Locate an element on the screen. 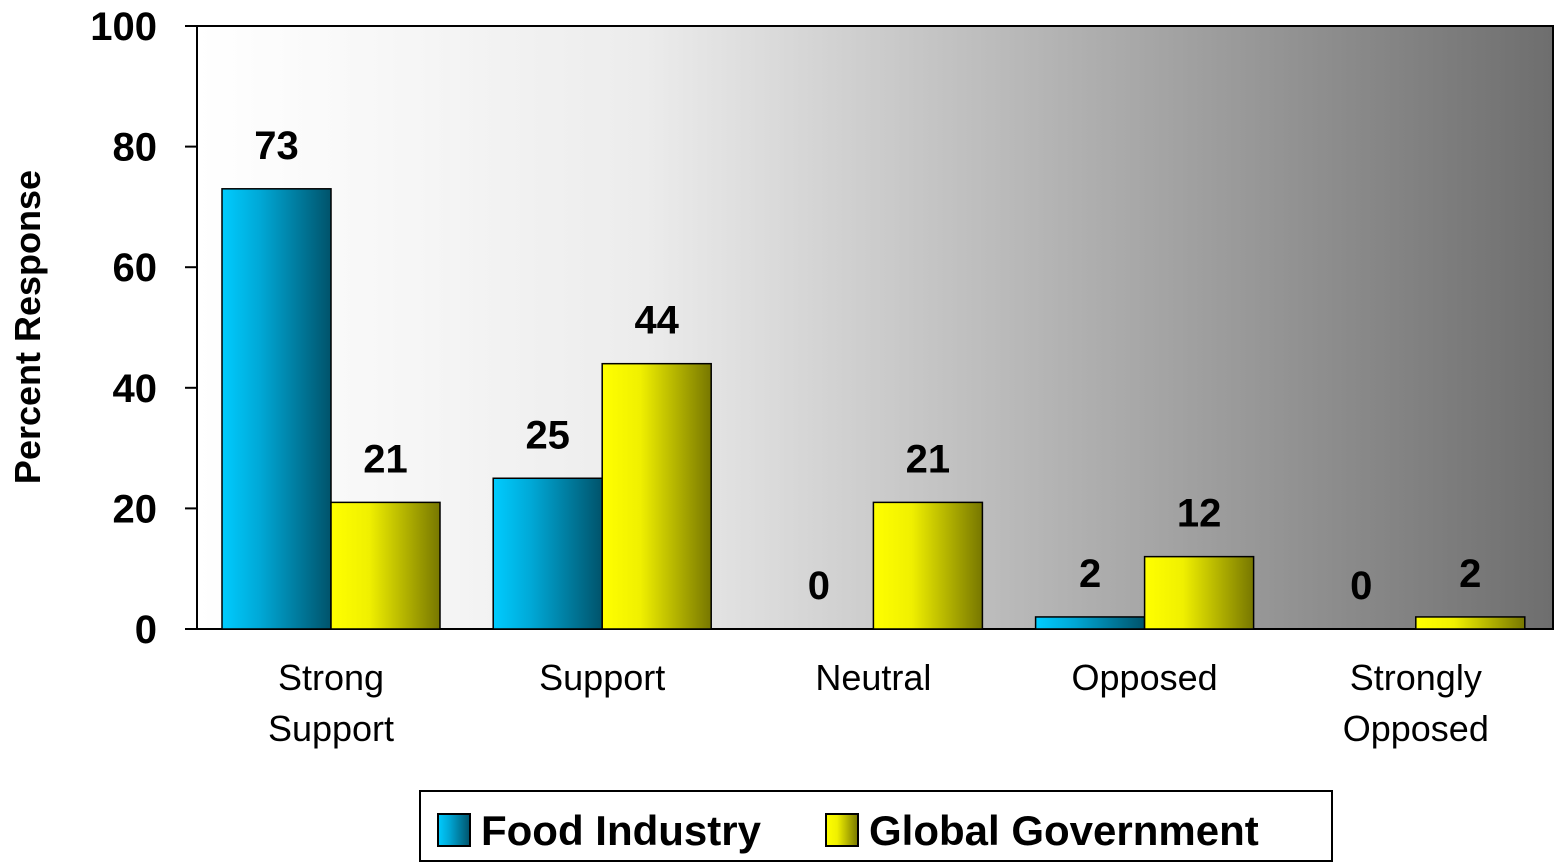 The width and height of the screenshot is (1556, 865). legend-label: Food Industry is located at coordinates (621, 830).